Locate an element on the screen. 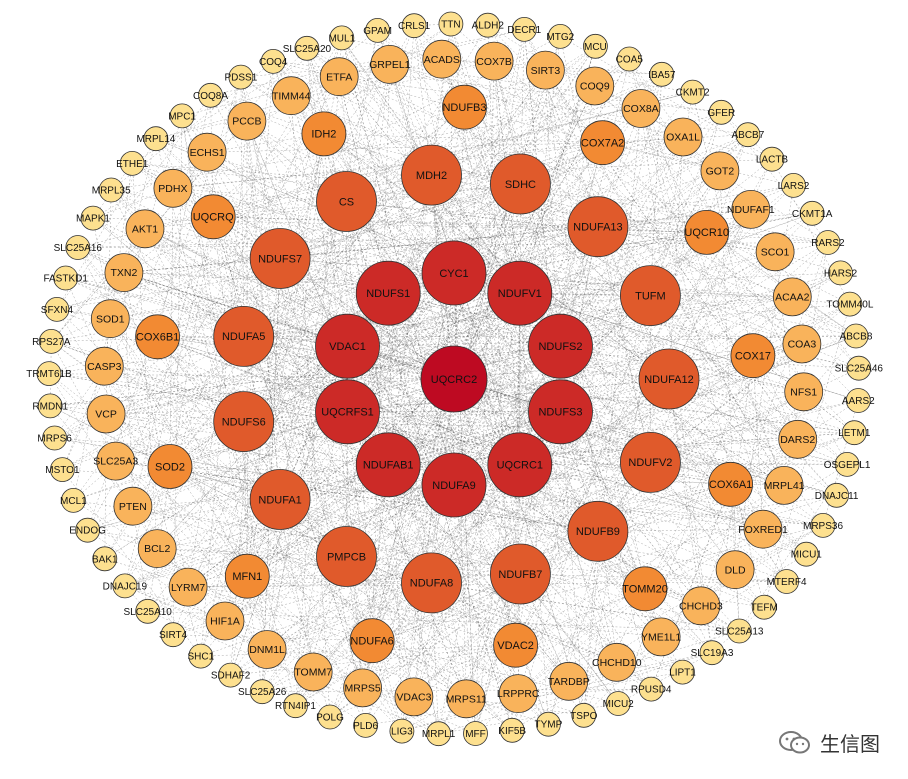 This screenshot has height=779, width=908. node-dnajc11: DNAJC11 is located at coordinates (837, 495).